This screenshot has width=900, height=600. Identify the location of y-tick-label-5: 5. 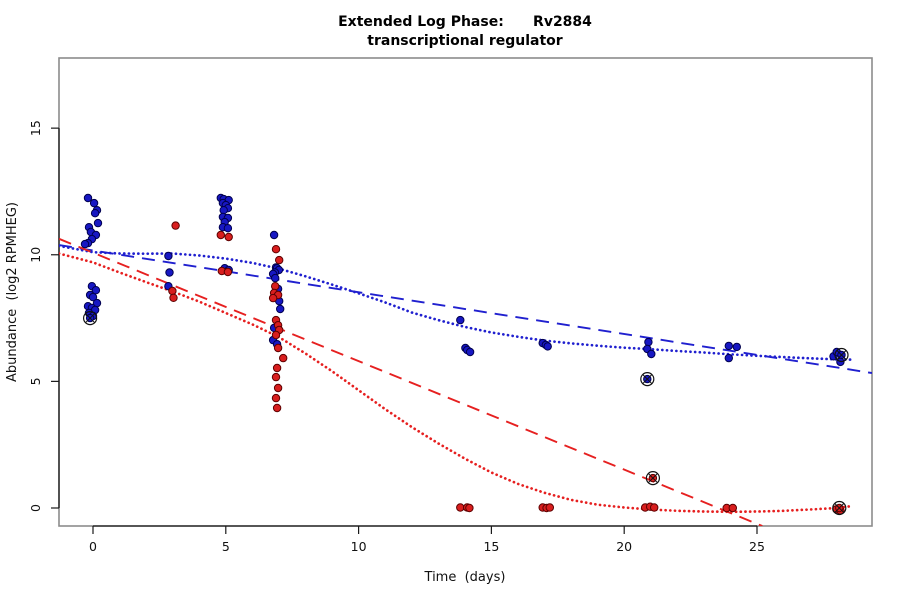
(35, 381).